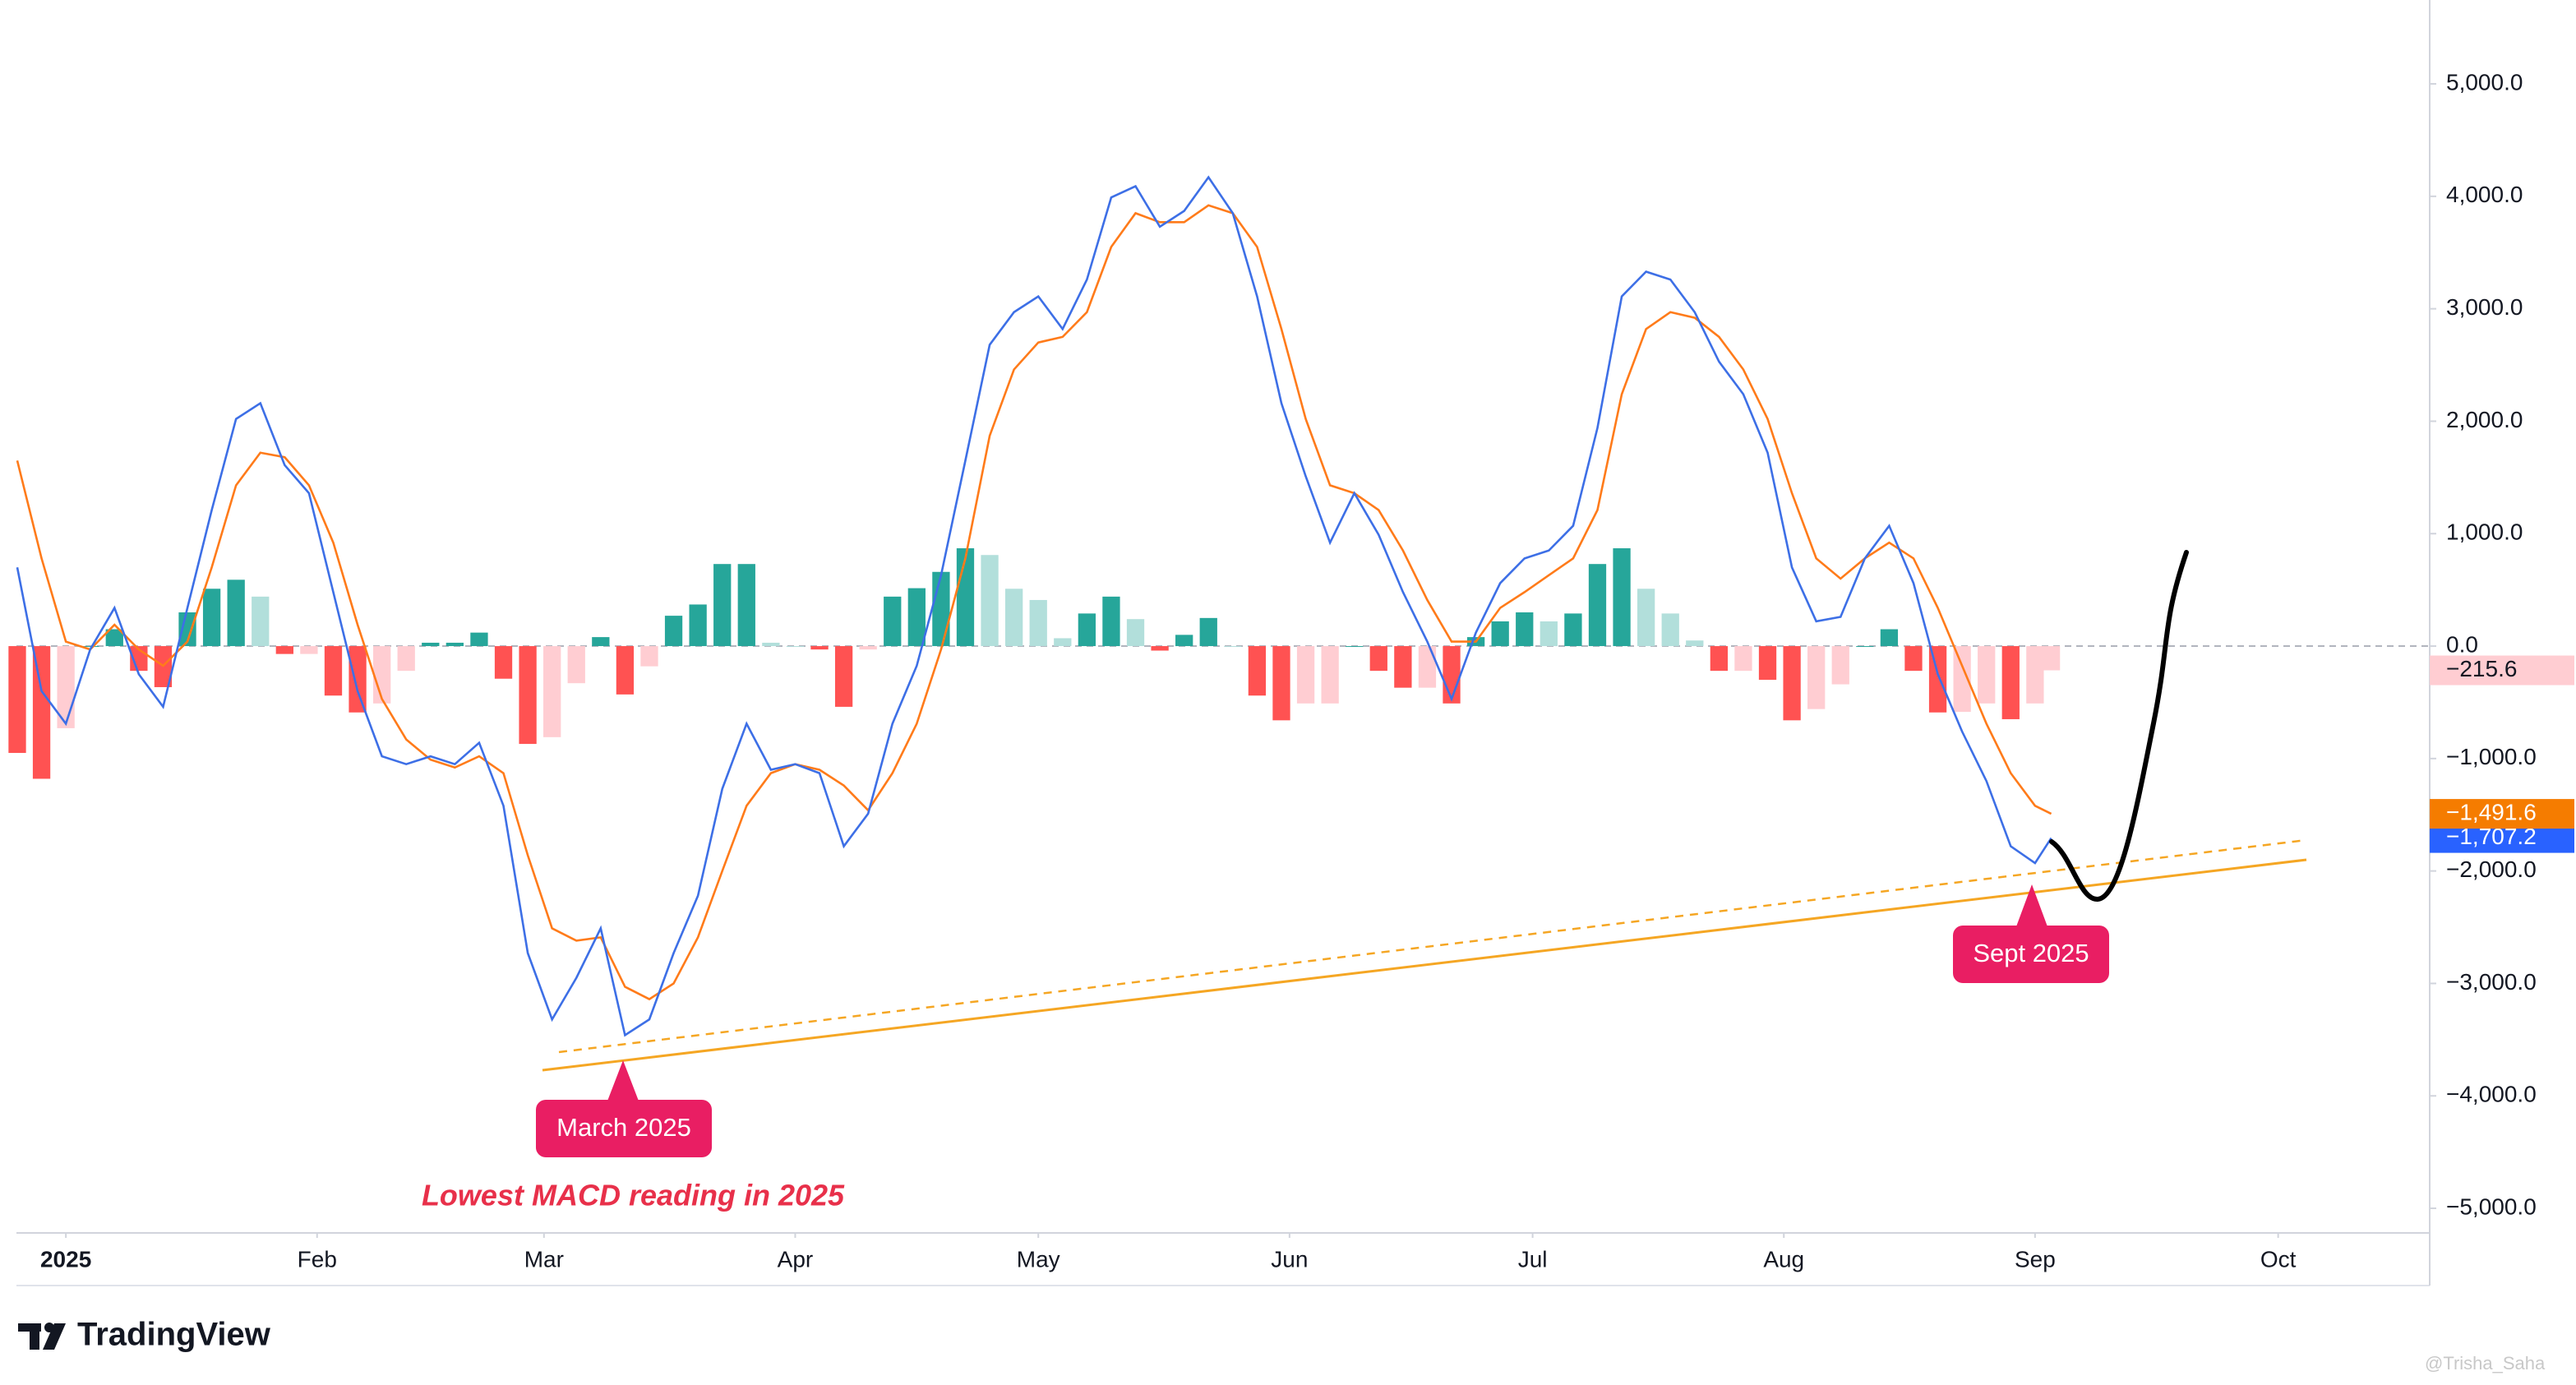 The image size is (2576, 1385). I want to click on x-tick-label: May, so click(1038, 1259).